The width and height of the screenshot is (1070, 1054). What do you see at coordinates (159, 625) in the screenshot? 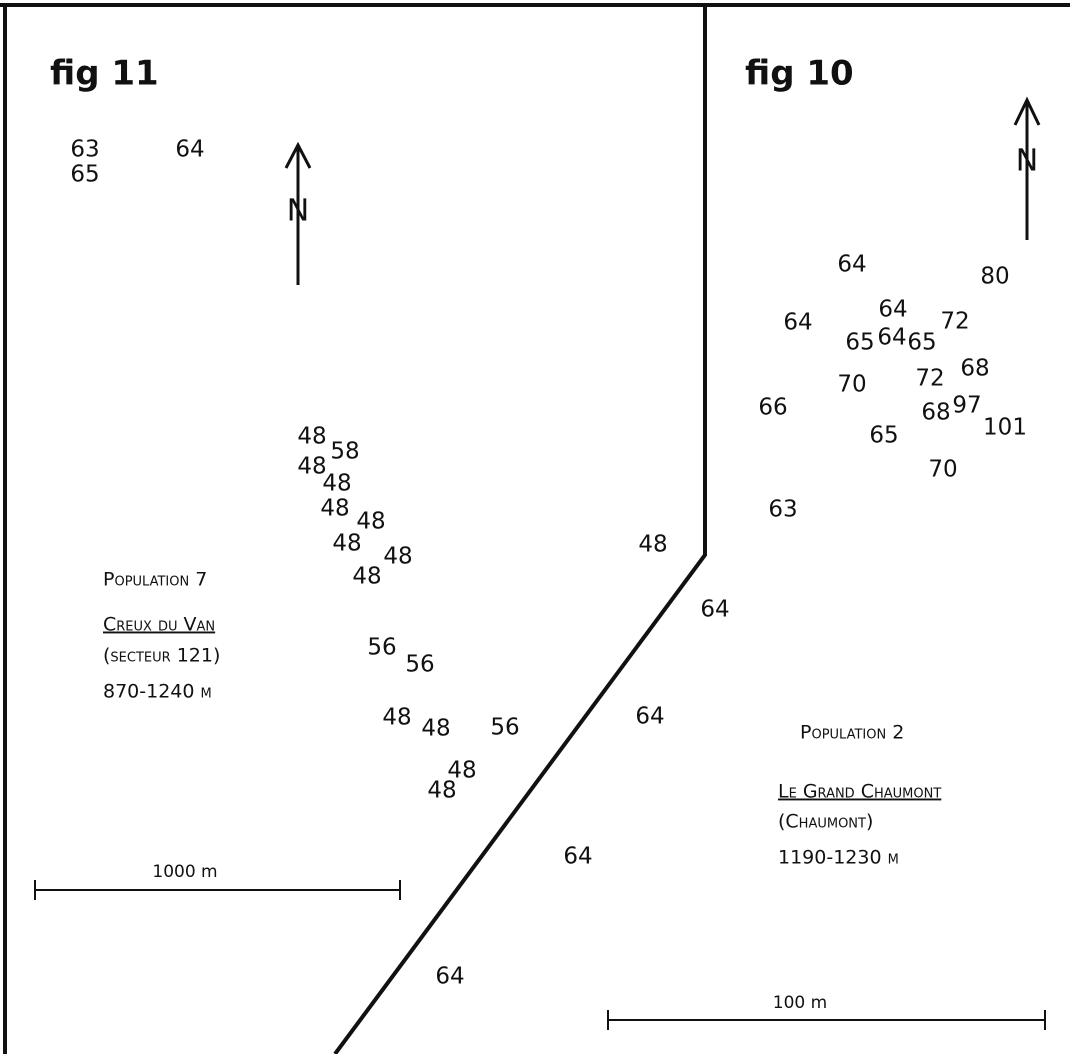
I see `site: Creux du Van` at bounding box center [159, 625].